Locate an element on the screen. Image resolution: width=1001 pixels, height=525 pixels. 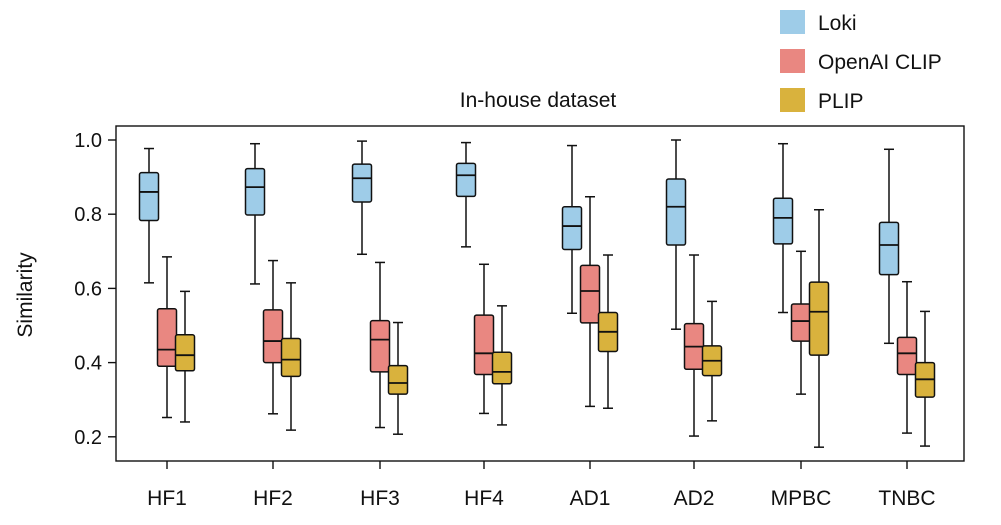
legend-item-plip: PLIP is located at coordinates (822, 100).